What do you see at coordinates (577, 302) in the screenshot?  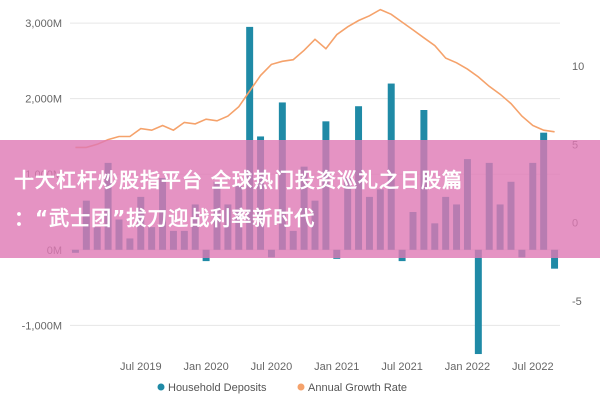 I see `right-tick-label: -5` at bounding box center [577, 302].